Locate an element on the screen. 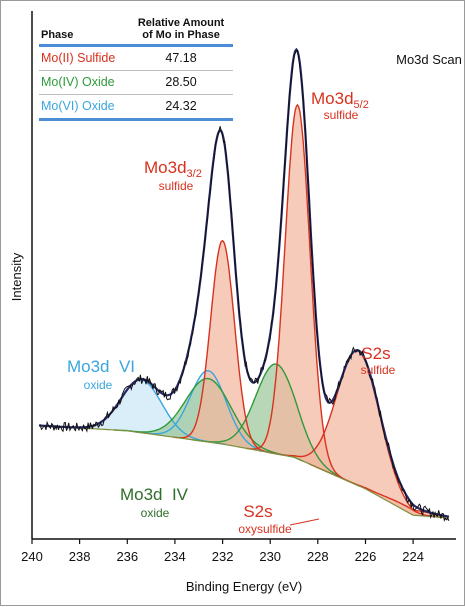 This screenshot has width=465, height=607. background-line is located at coordinates (244, 471).